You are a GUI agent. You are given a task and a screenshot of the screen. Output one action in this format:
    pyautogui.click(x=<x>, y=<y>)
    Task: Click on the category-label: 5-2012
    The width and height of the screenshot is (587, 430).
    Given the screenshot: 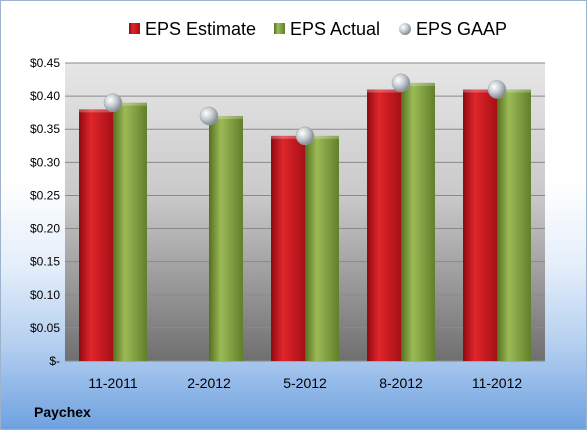 What is the action you would take?
    pyautogui.click(x=305, y=383)
    